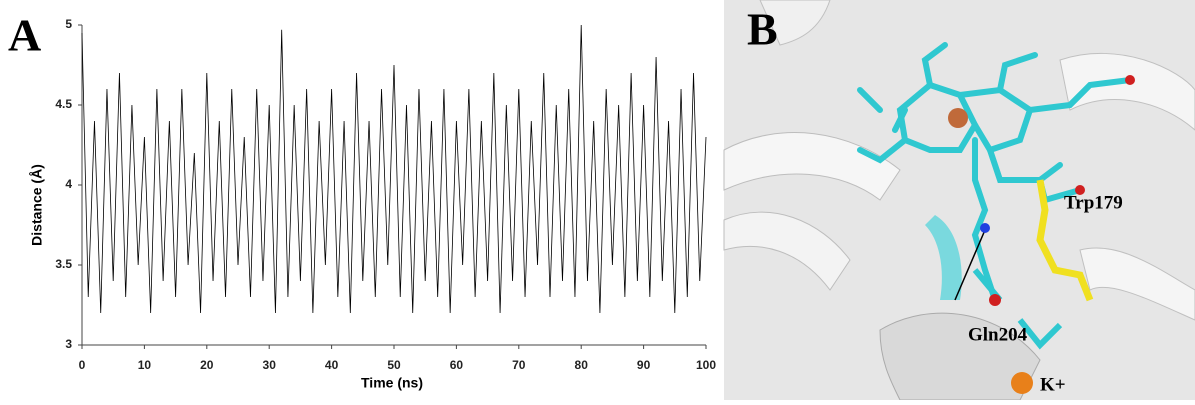 The image size is (1195, 405). What do you see at coordinates (1065, 240) in the screenshot?
I see `residue` at bounding box center [1065, 240].